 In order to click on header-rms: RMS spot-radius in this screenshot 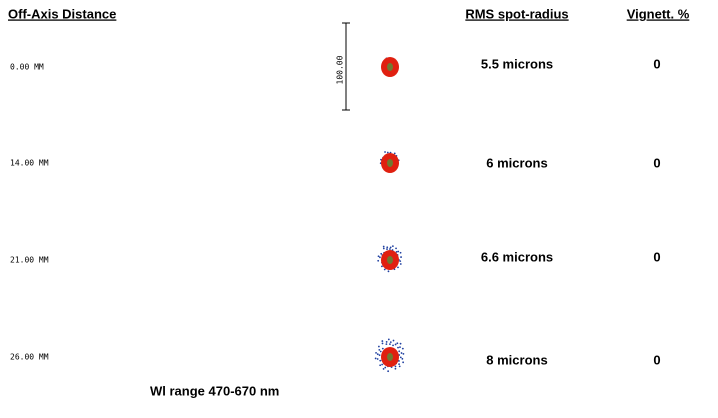, I will do `click(516, 13)`.